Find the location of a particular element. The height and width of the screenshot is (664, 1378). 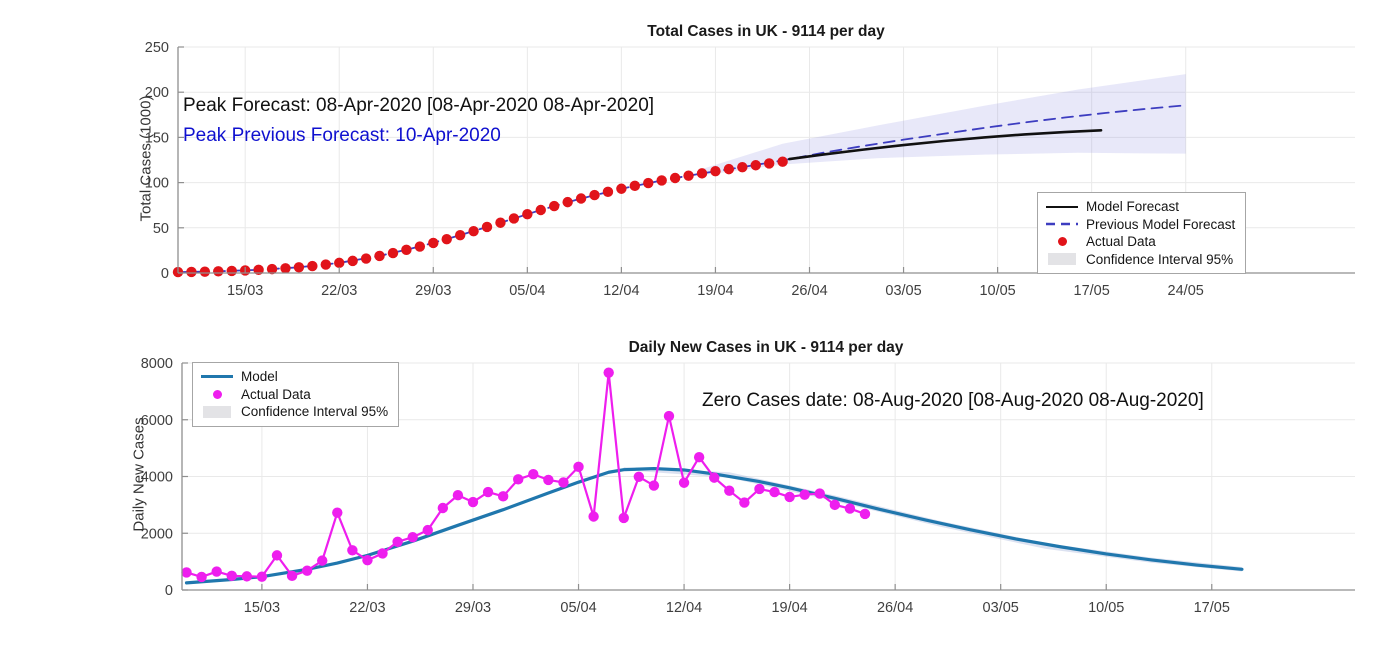

top-chart-title: Total Cases in UK - 9114 per day is located at coordinates (766, 31).